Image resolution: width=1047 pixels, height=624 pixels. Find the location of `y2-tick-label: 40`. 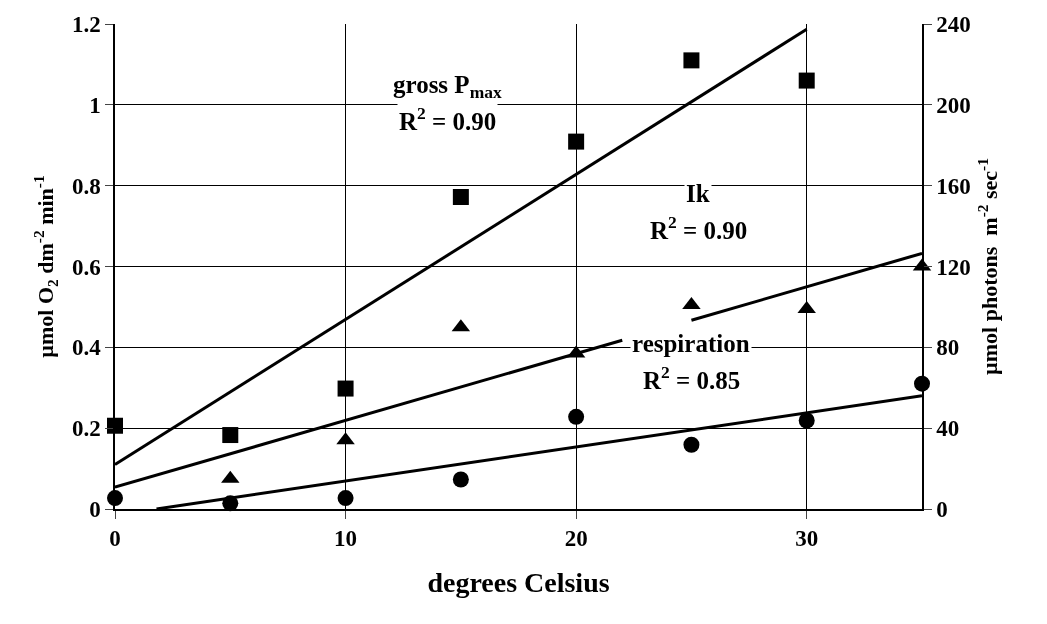

y2-tick-label: 40 is located at coordinates (948, 429).